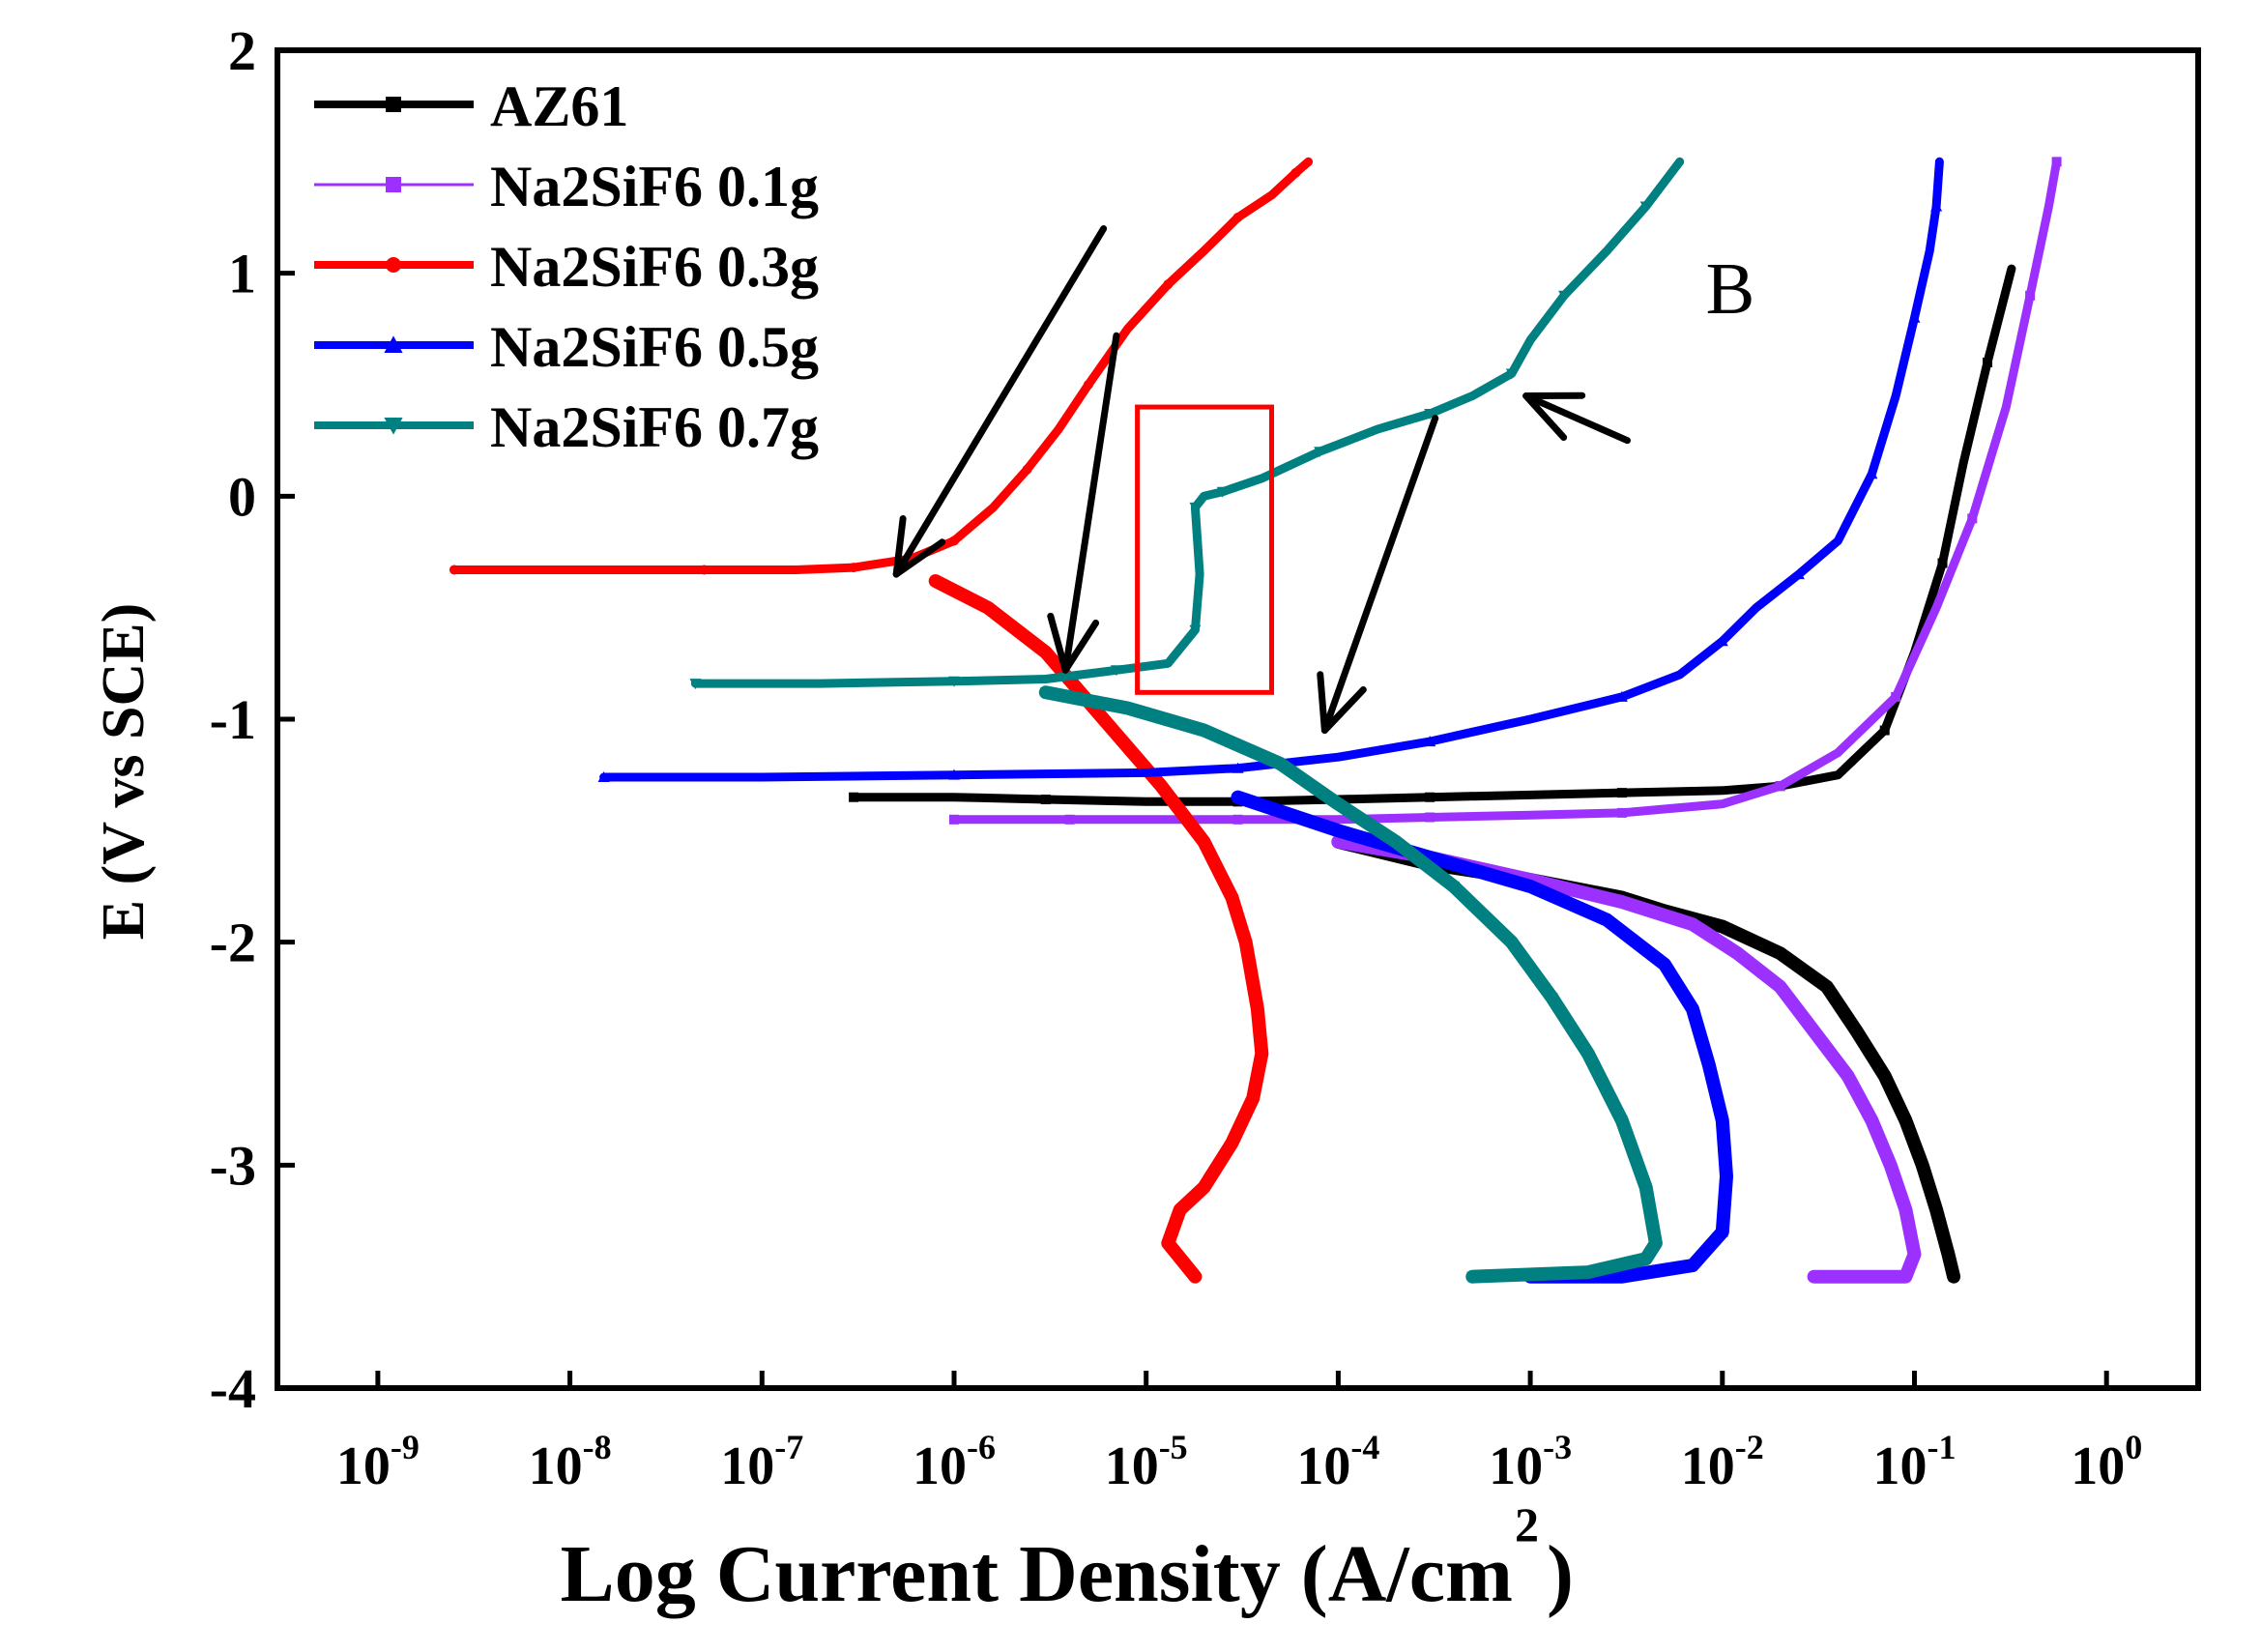  Describe the element at coordinates (1560, 1574) in the screenshot. I see `x-axis-label-close: )` at that location.